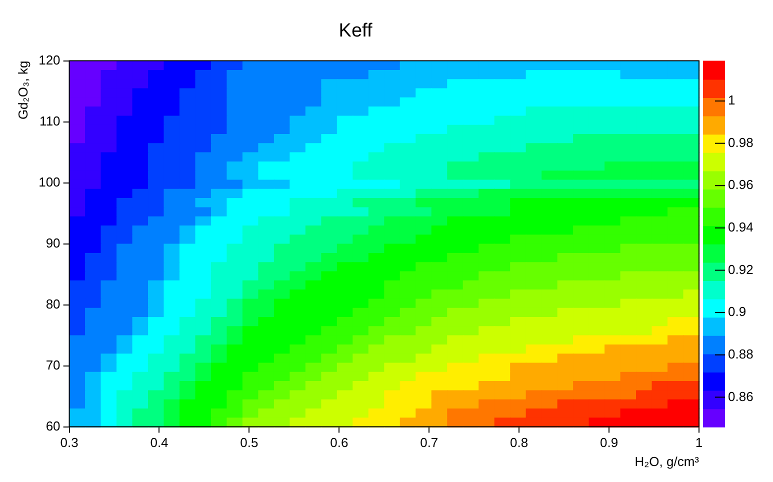  Describe the element at coordinates (737, 312) in the screenshot. I see `color-bar-label: 0.9` at that location.